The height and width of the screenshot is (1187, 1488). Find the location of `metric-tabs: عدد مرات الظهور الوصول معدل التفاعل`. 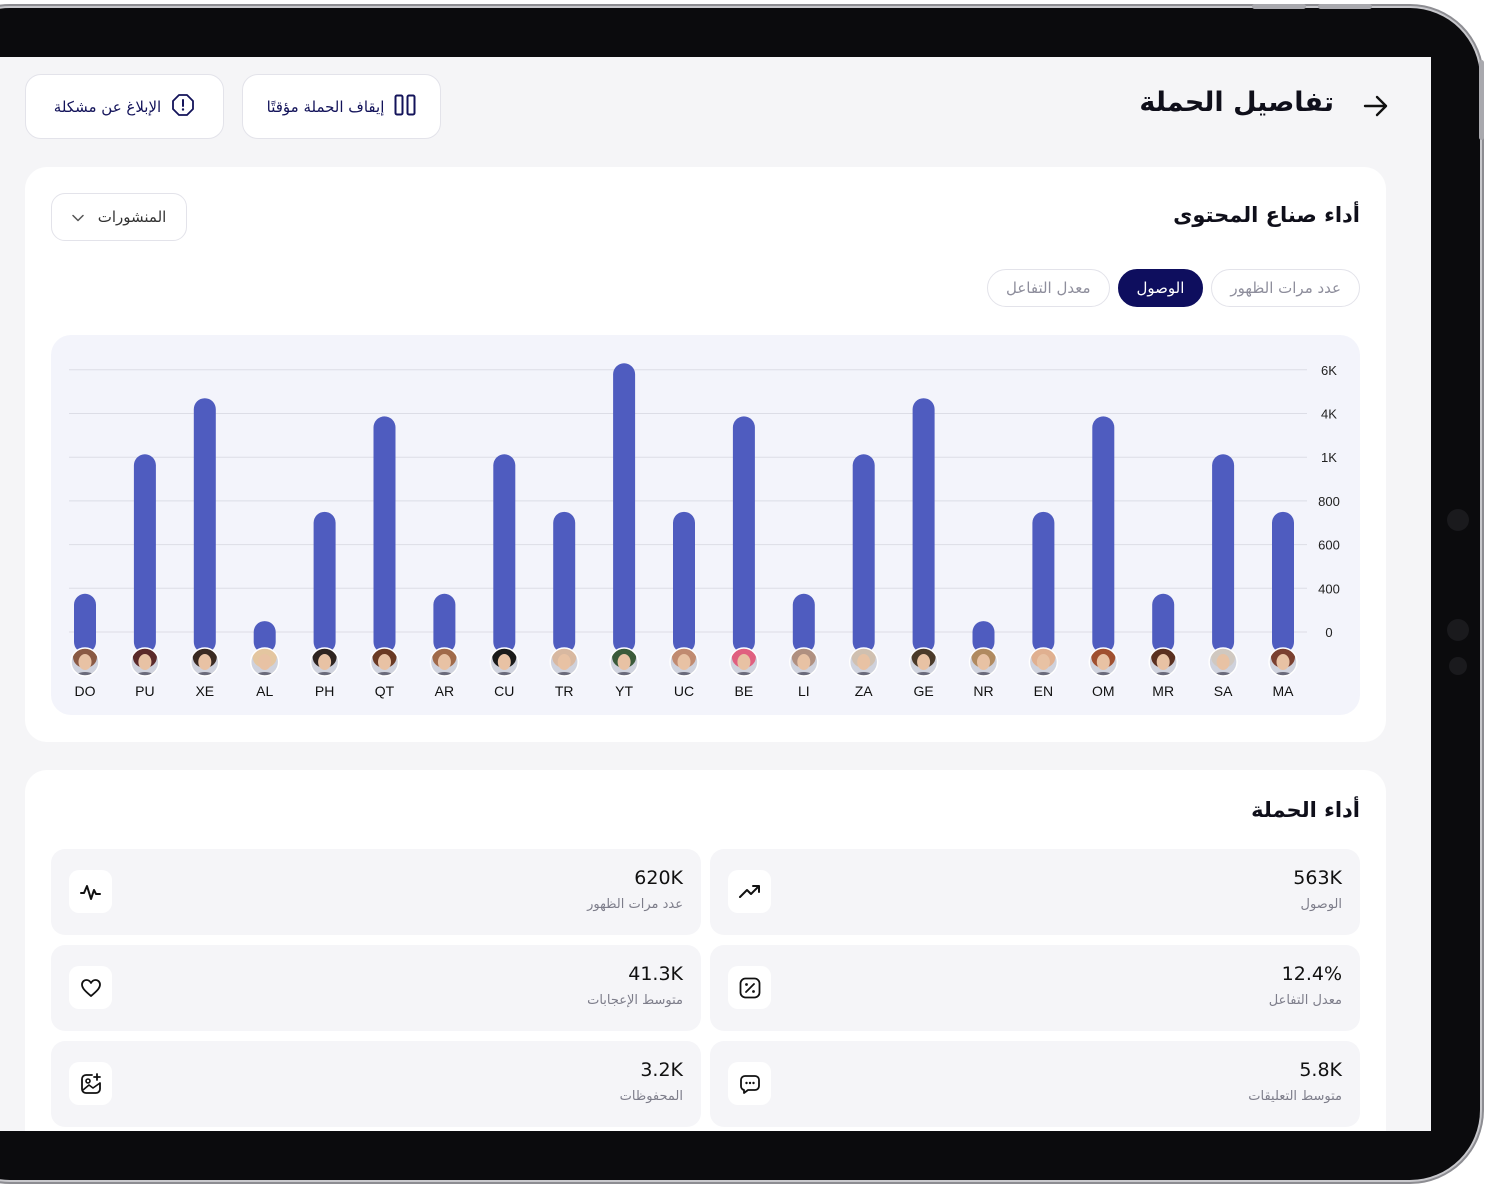

metric-tabs: عدد مرات الظهور الوصول معدل التفاعل is located at coordinates (1173, 288).